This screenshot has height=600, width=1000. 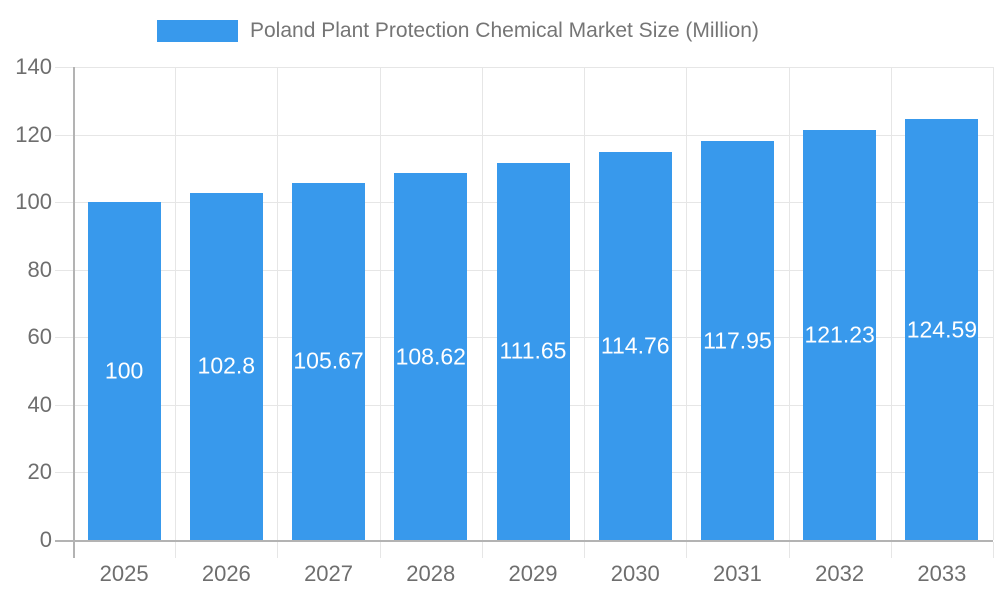 I want to click on y-tick-label: 60, so click(x=39, y=337).